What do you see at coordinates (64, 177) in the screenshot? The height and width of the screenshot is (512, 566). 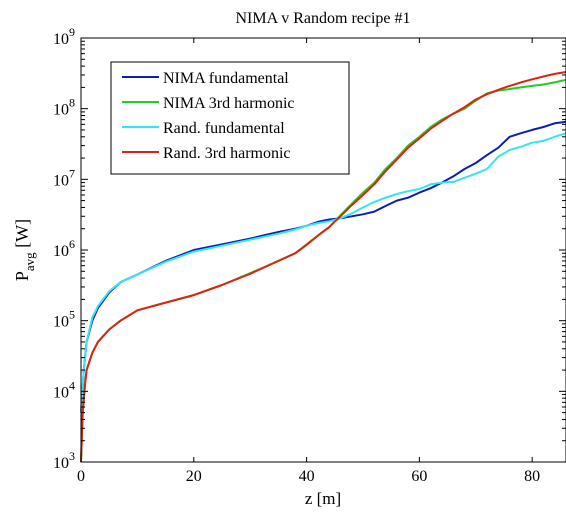 I see `y-tick-label: 10⁷` at bounding box center [64, 177].